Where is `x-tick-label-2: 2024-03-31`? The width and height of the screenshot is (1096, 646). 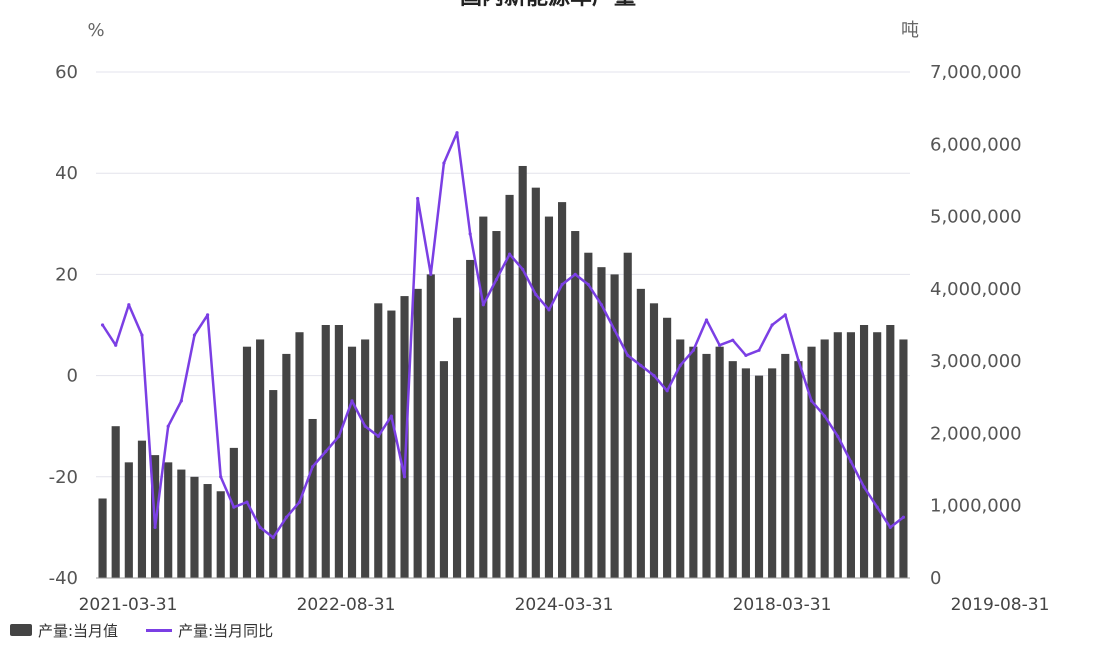 x-tick-label-2: 2024-03-31 is located at coordinates (564, 605).